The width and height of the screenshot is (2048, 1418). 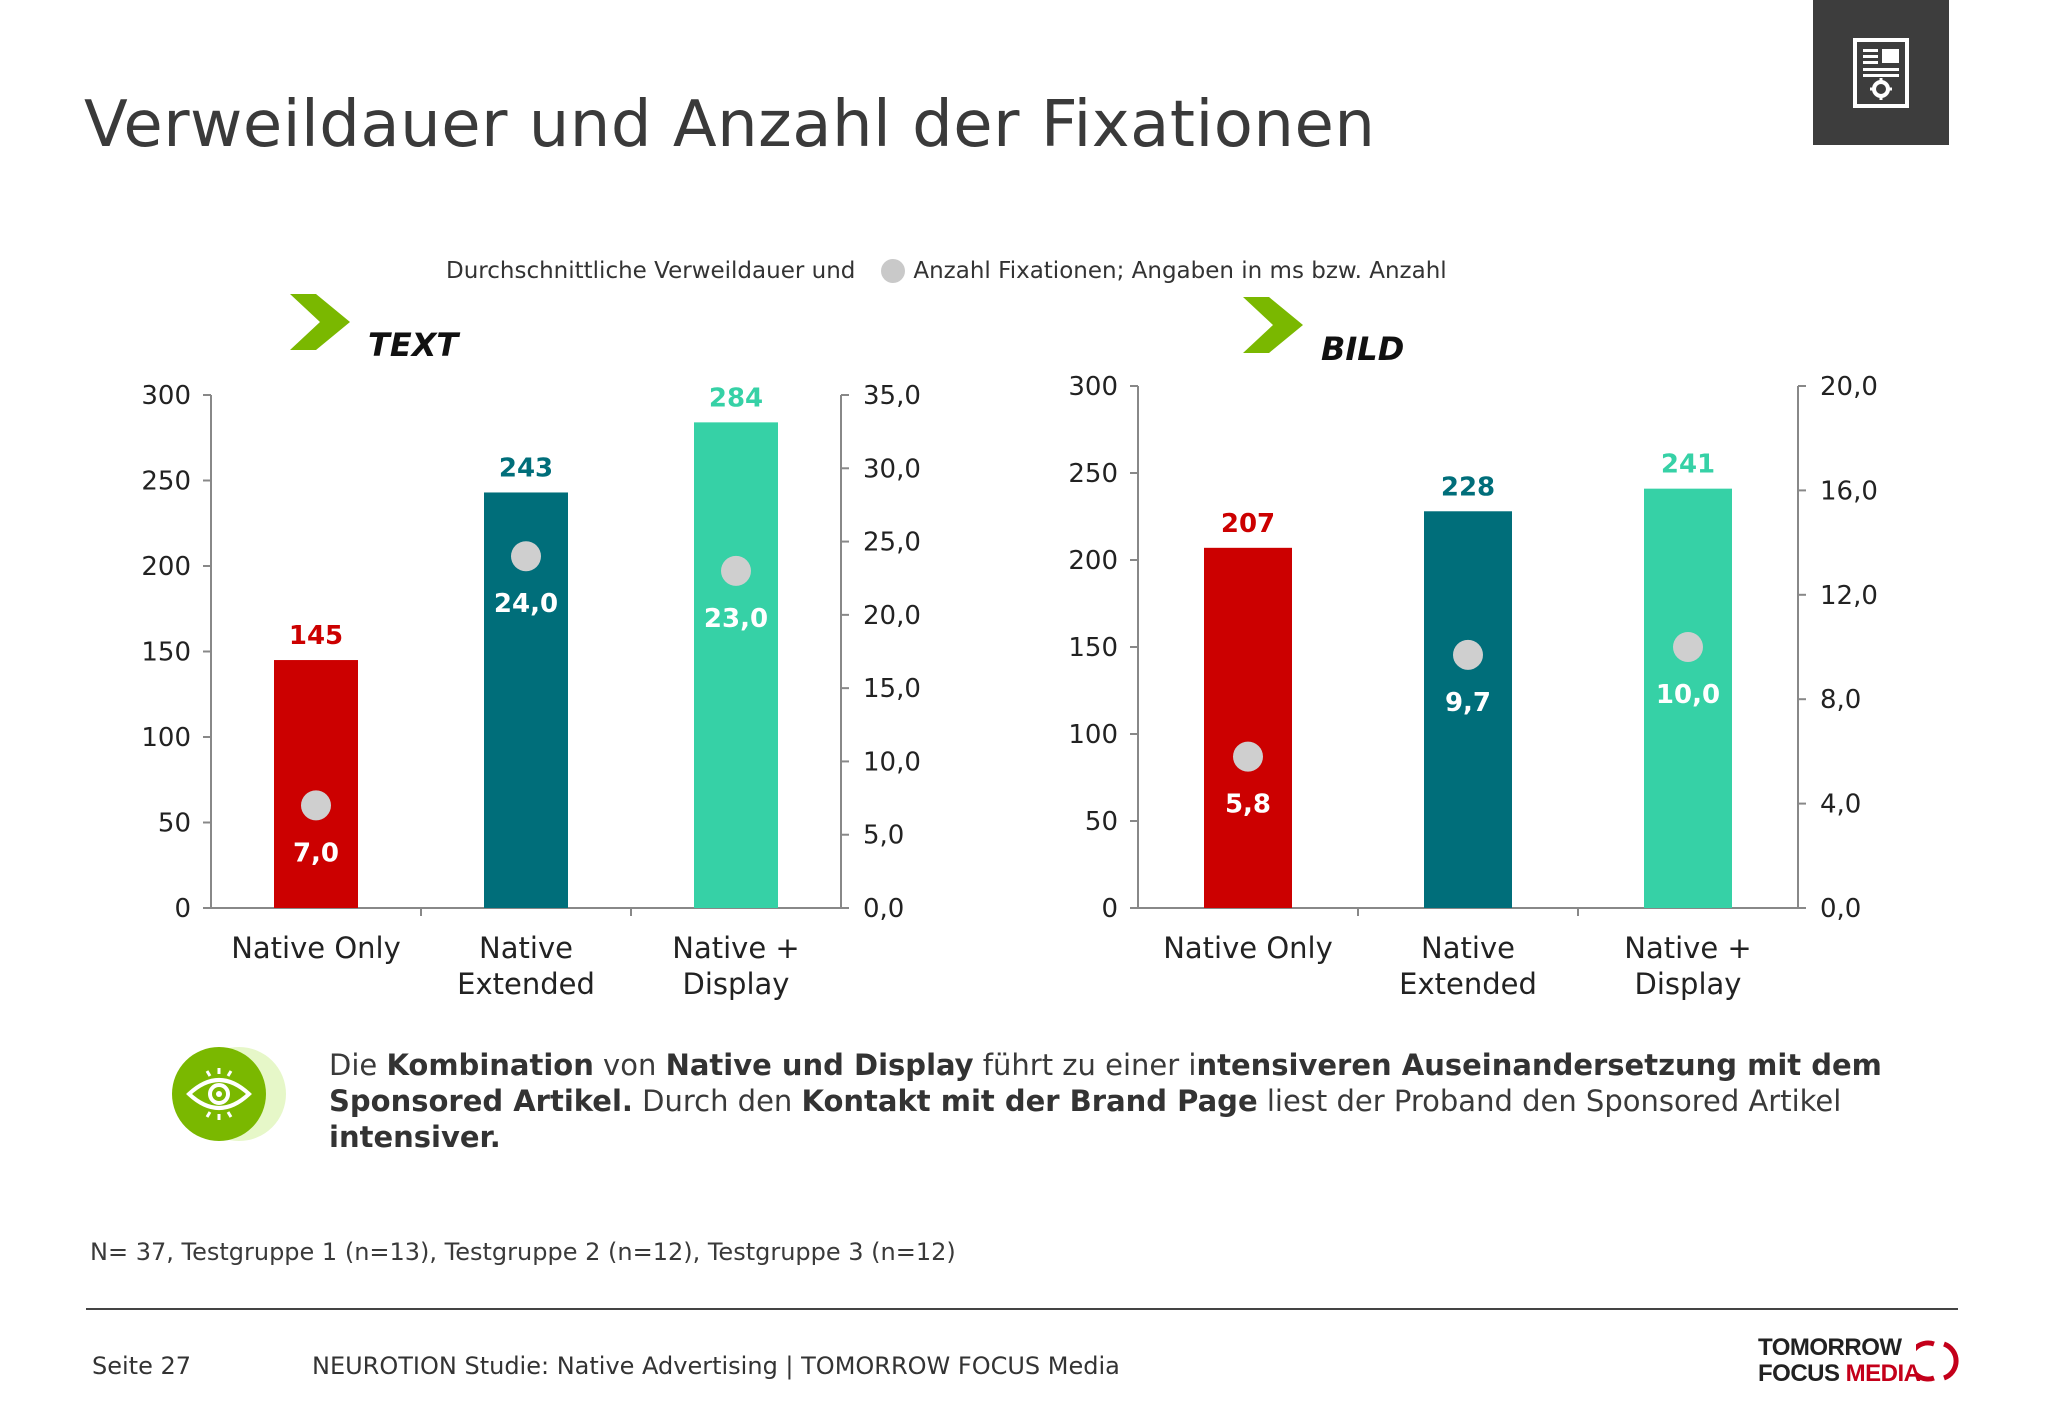 What do you see at coordinates (1937, 1361) in the screenshot?
I see `logo-mark-icon` at bounding box center [1937, 1361].